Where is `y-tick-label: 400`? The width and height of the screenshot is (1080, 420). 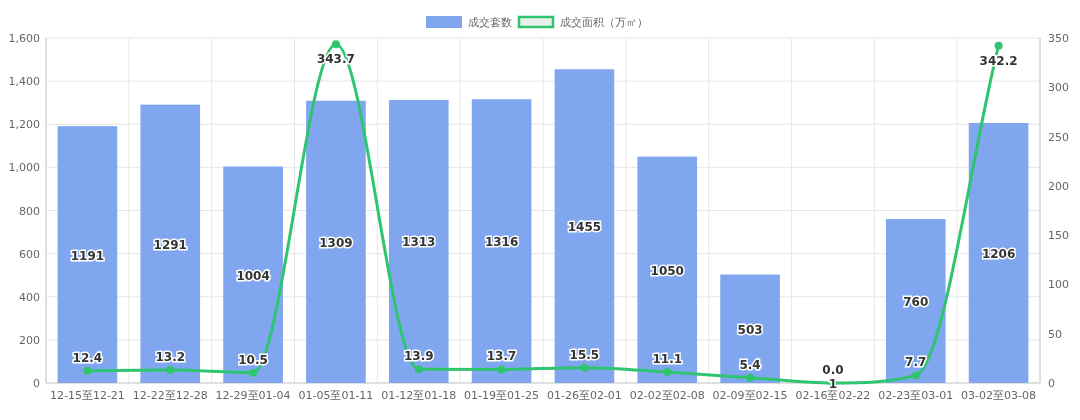
y-tick-label: 400 is located at coordinates (29, 297).